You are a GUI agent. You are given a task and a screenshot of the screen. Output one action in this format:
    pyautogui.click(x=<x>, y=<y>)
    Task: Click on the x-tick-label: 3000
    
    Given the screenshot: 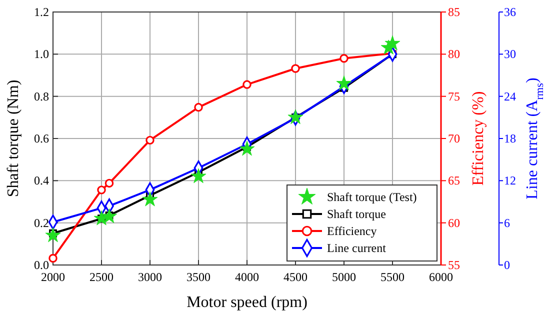 What is the action you would take?
    pyautogui.click(x=150, y=277)
    